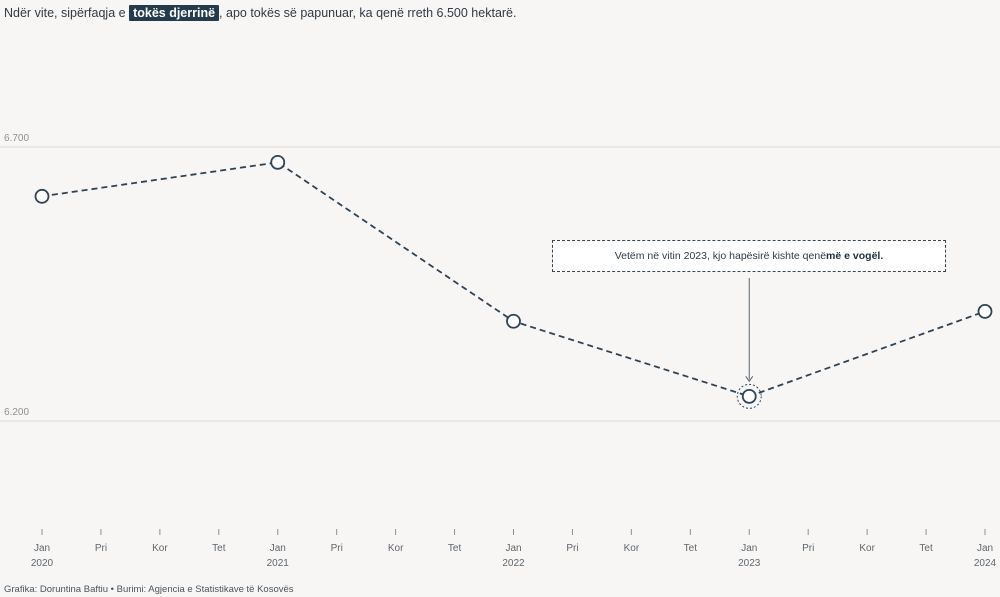 The height and width of the screenshot is (597, 1000). Describe the element at coordinates (16, 275) in the screenshot. I see `y-axis: 6.700 6.200` at that location.